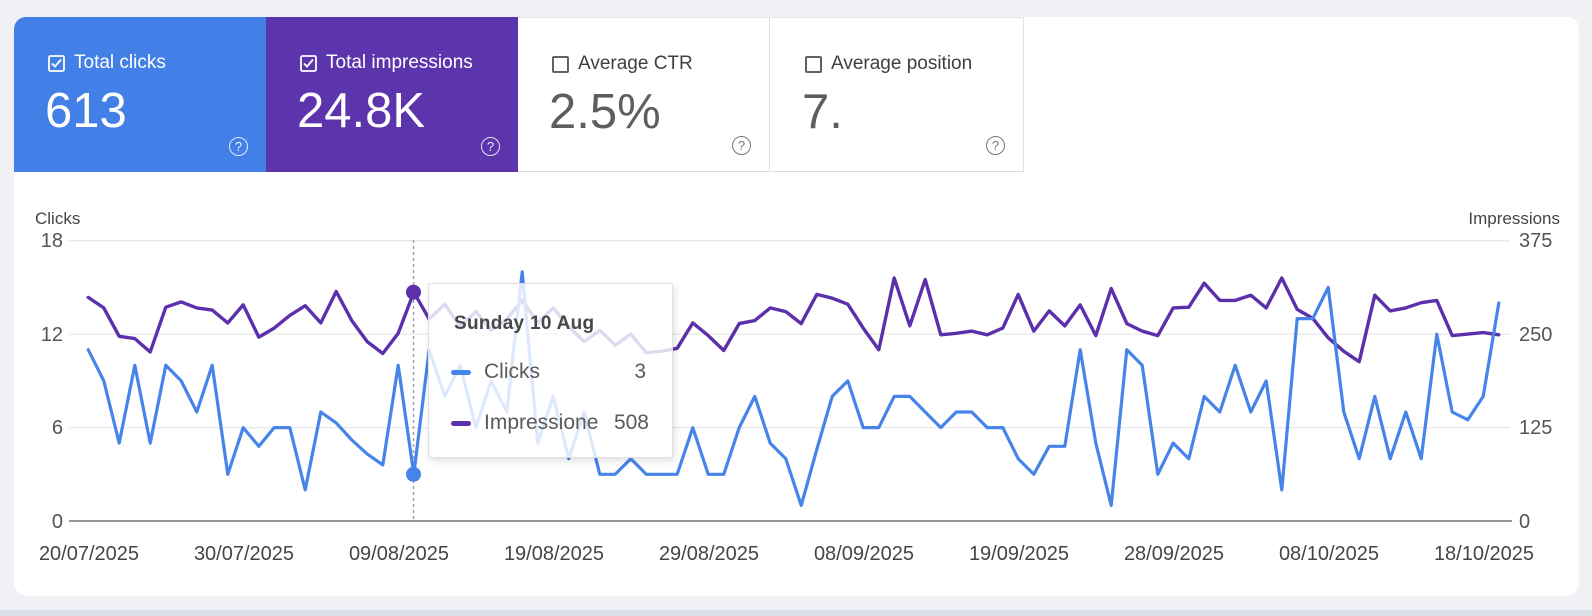 The width and height of the screenshot is (1592, 616). Describe the element at coordinates (57, 218) in the screenshot. I see `svg-text: Clicks` at that location.